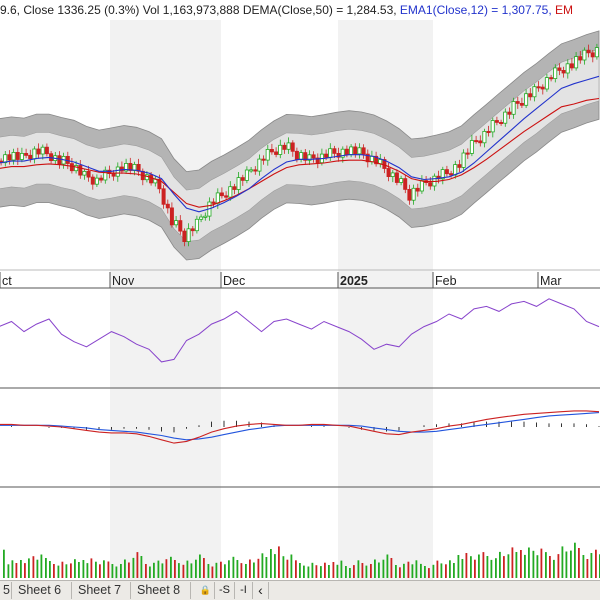 Image resolution: width=600 pixels, height=600 pixels. I want to click on lock-icon: 🔒, so click(206, 590).